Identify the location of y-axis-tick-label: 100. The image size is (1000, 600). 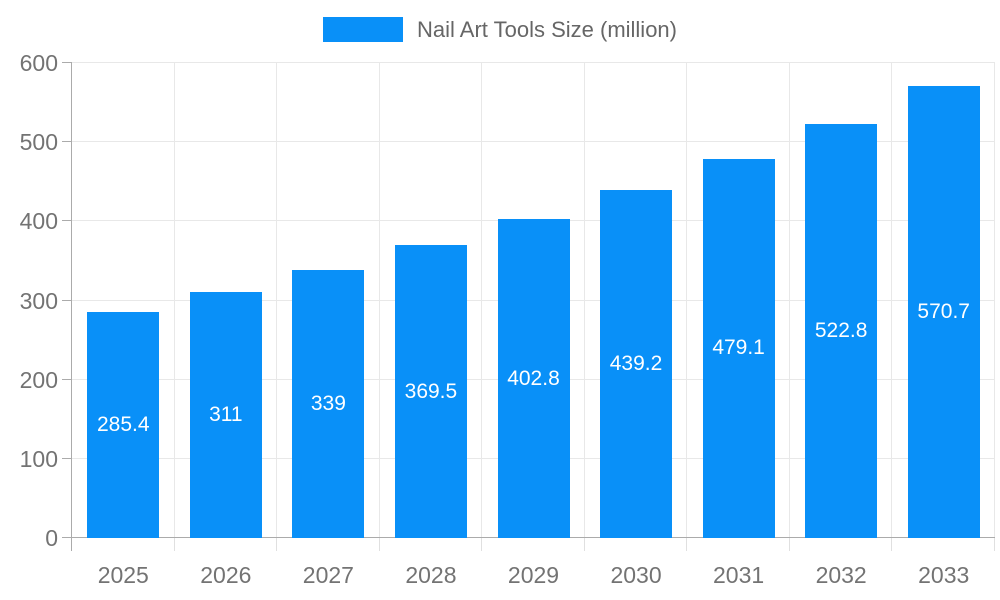
(38, 458).